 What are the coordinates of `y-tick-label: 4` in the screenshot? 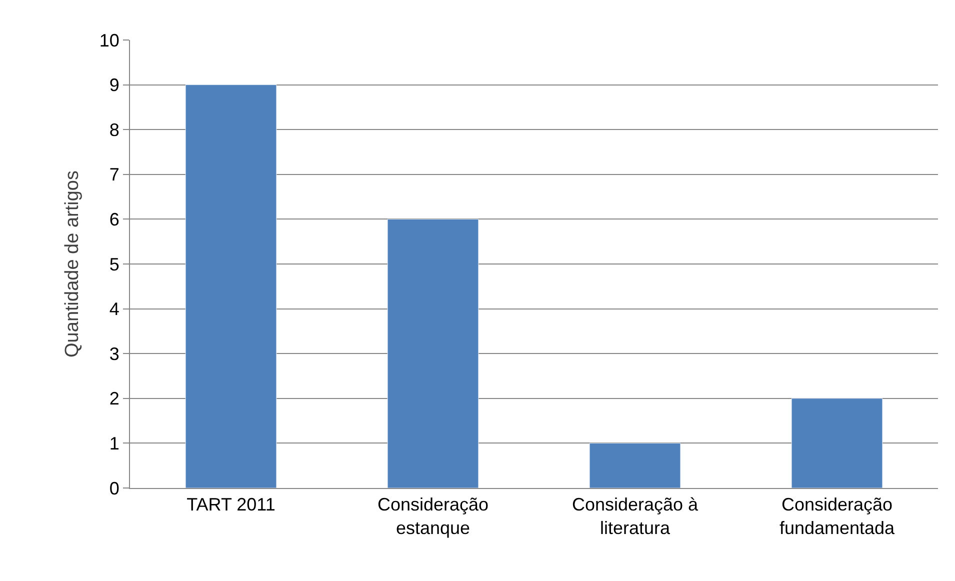 It's located at (114, 309).